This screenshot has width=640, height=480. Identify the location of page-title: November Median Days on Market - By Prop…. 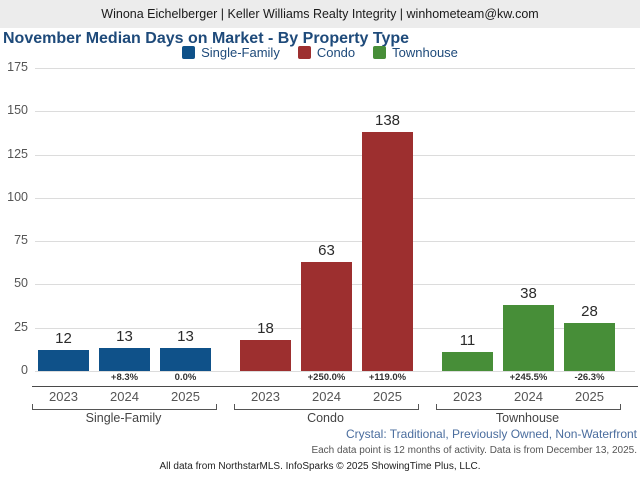
(206, 38).